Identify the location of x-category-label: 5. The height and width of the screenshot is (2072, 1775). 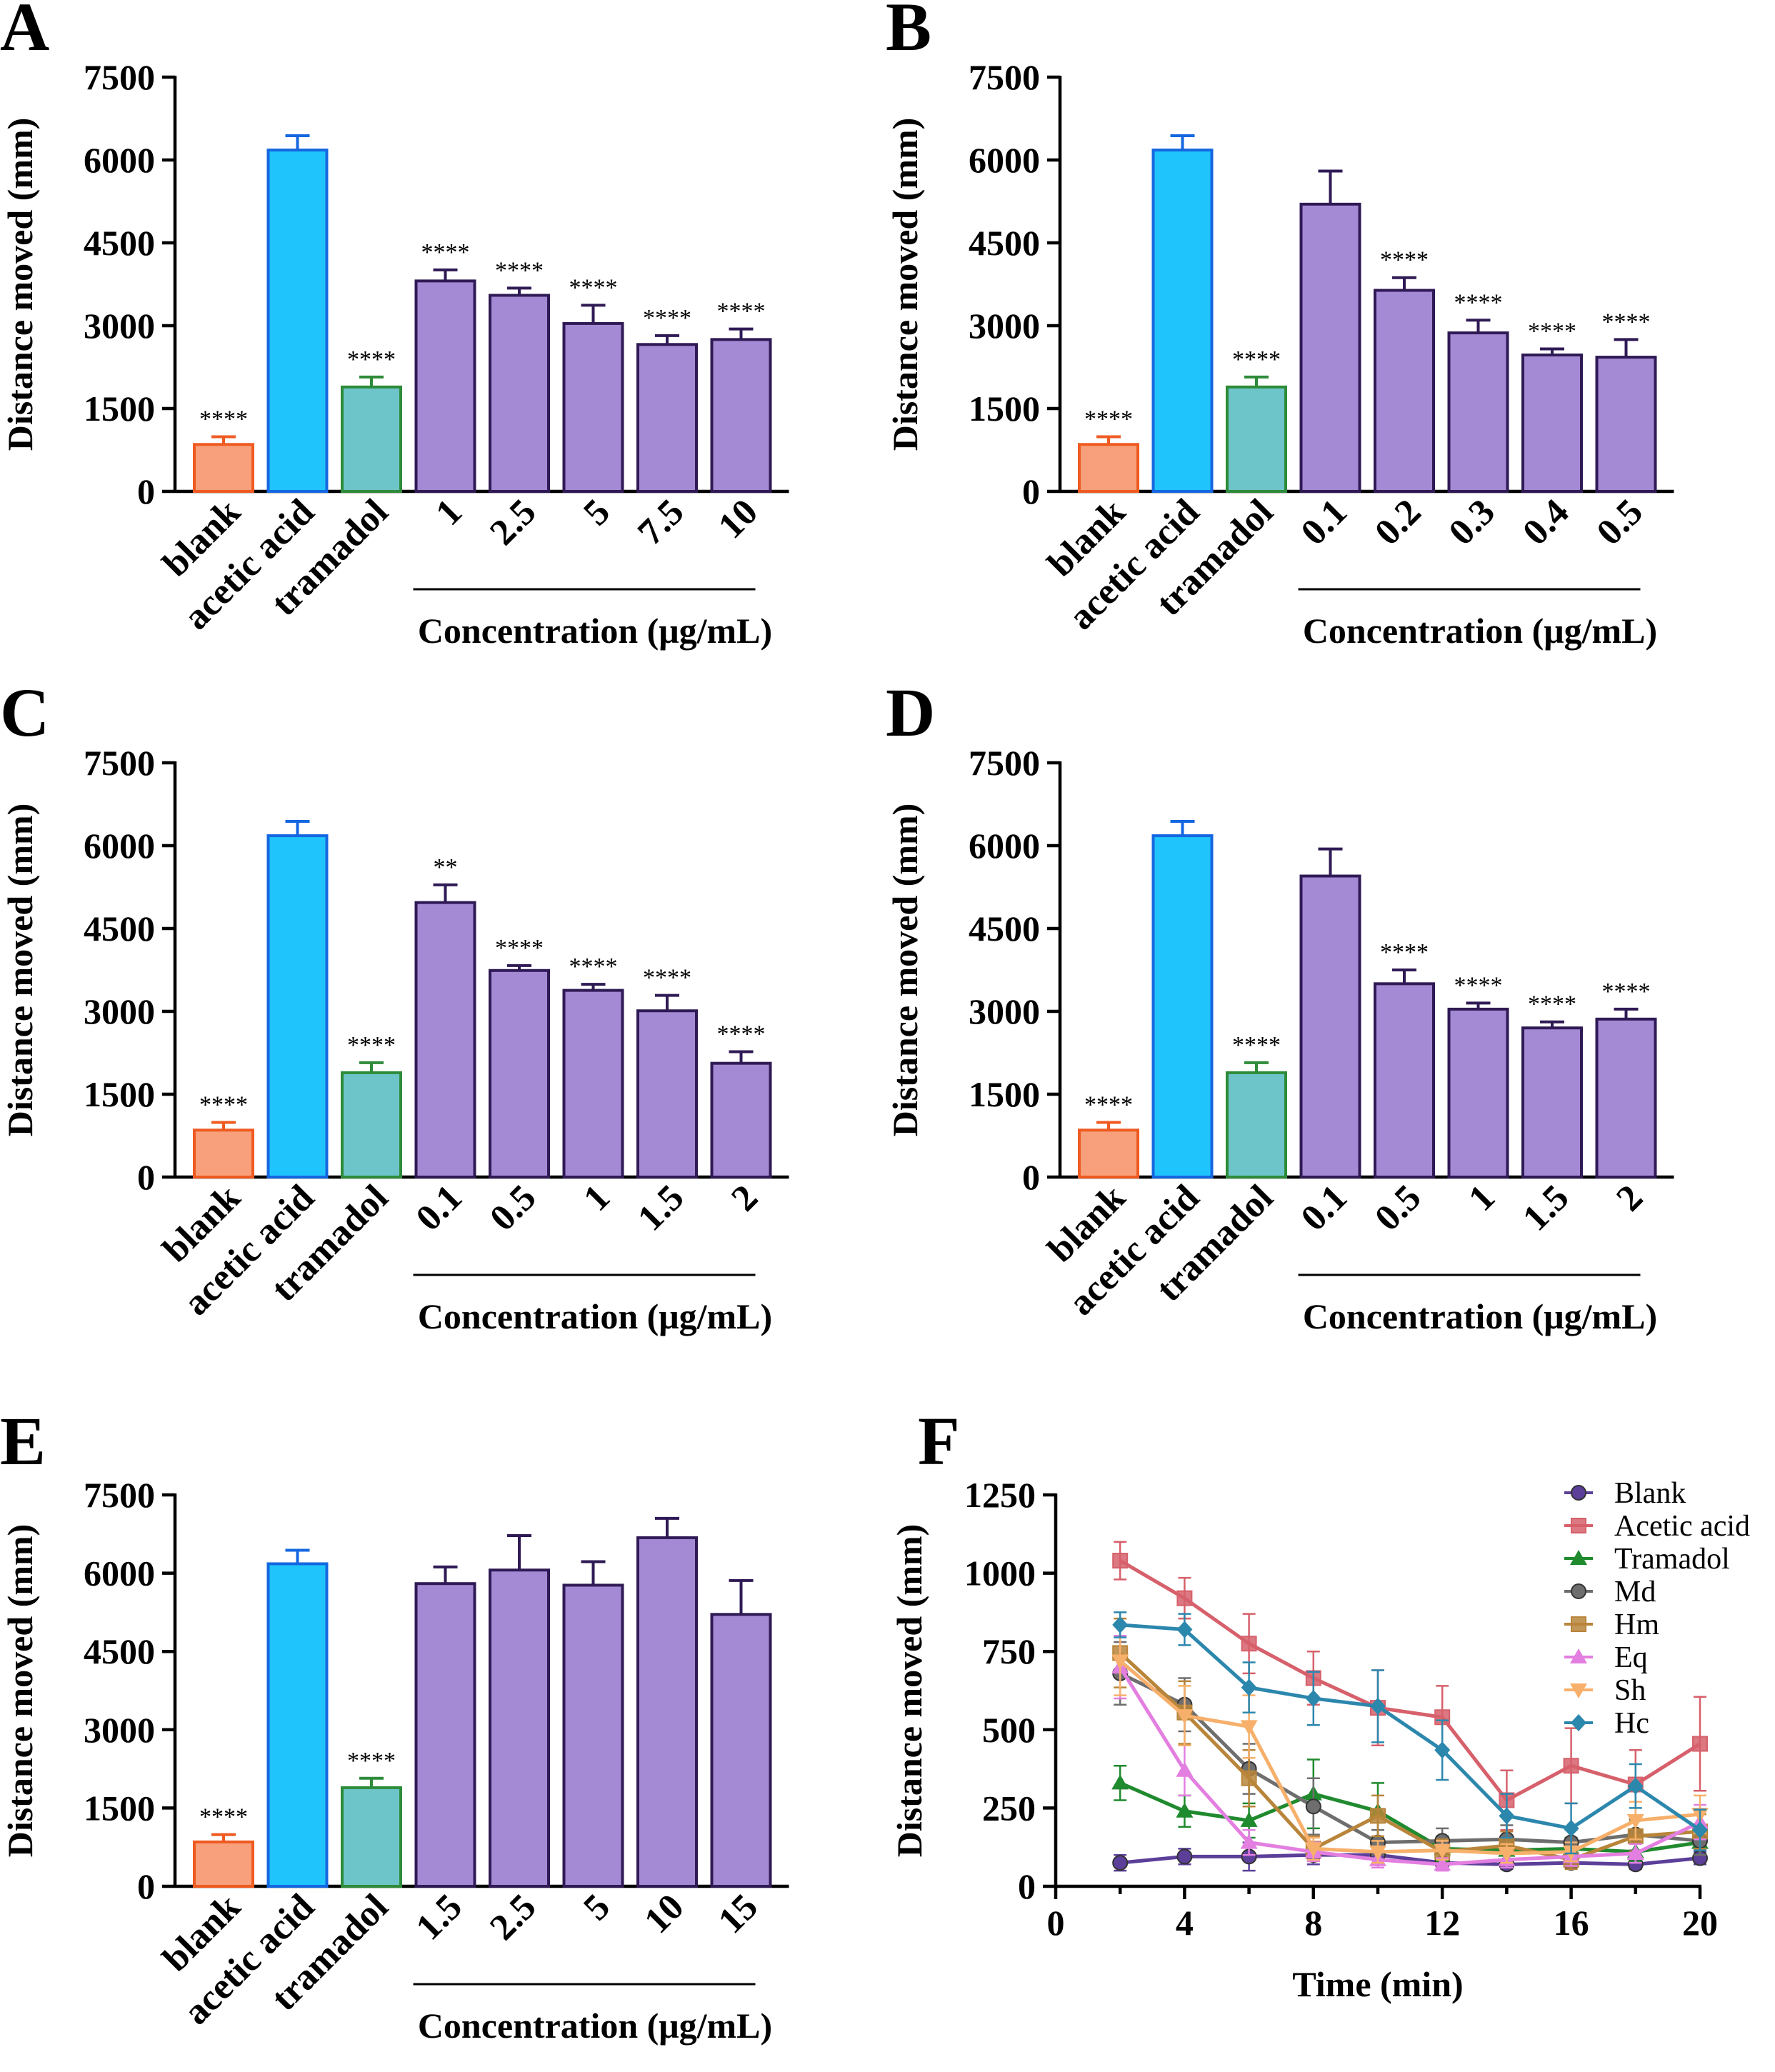
(597, 513).